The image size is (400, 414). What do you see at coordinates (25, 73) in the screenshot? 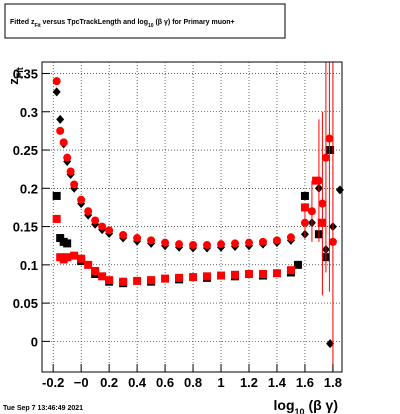
I see `y-tick-label: 0.35` at bounding box center [25, 73].